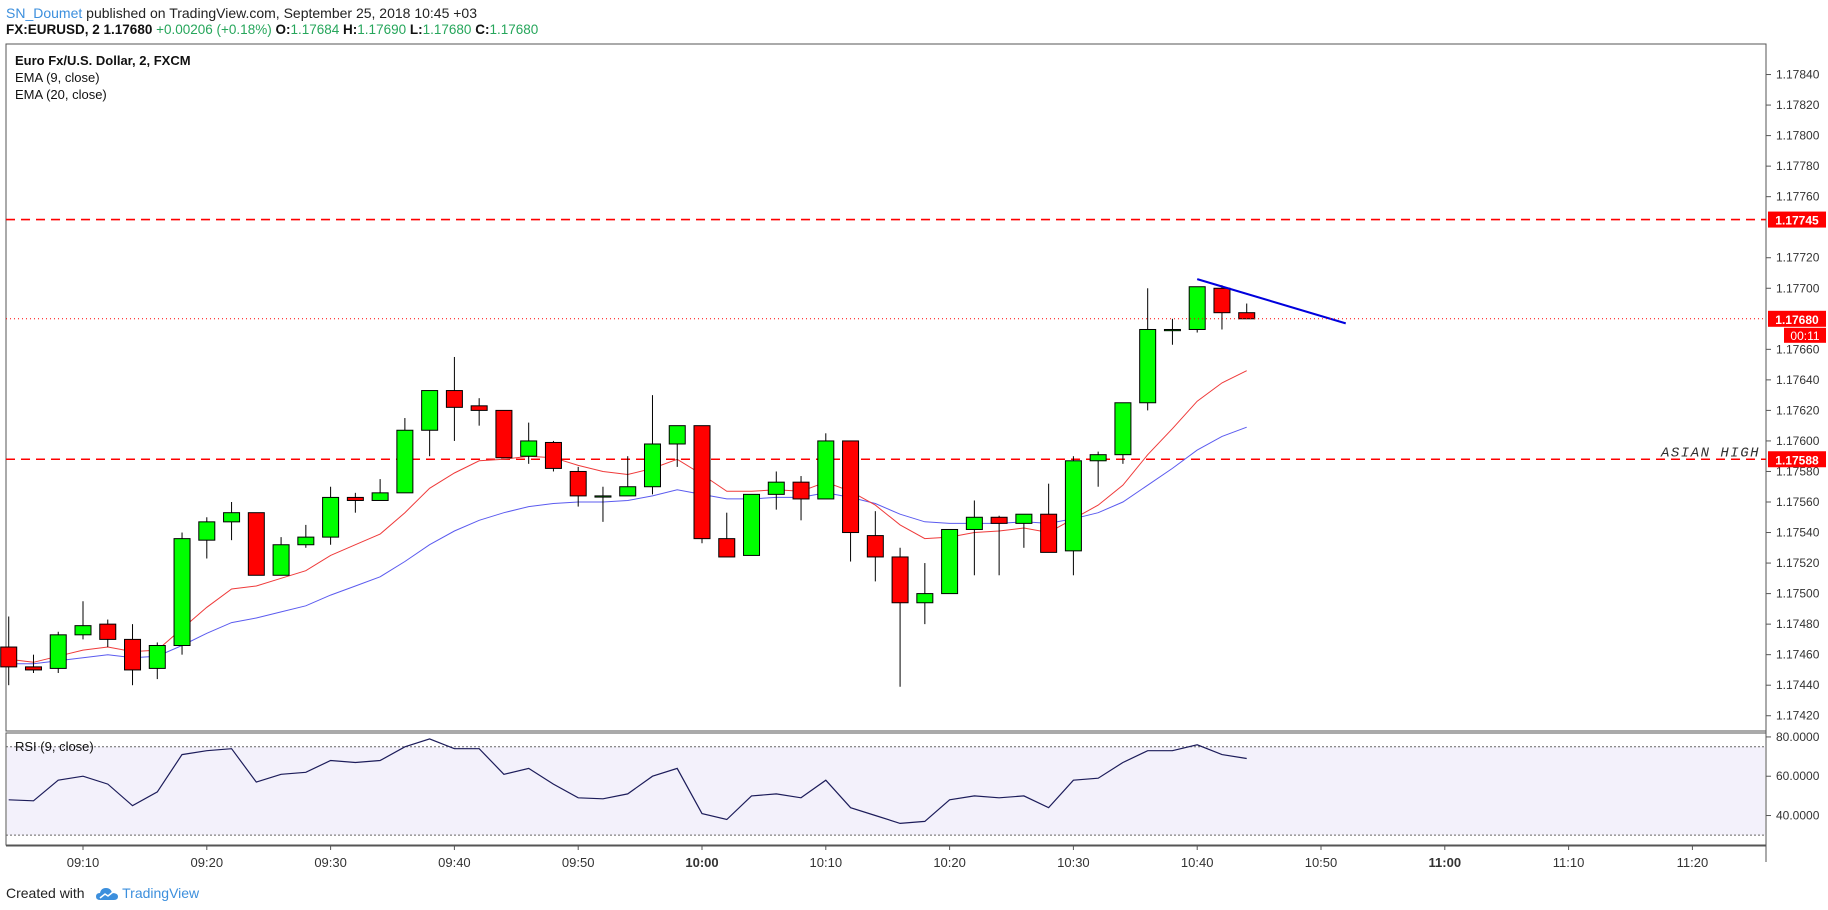  What do you see at coordinates (482, 29) in the screenshot?
I see `close-label: C:` at bounding box center [482, 29].